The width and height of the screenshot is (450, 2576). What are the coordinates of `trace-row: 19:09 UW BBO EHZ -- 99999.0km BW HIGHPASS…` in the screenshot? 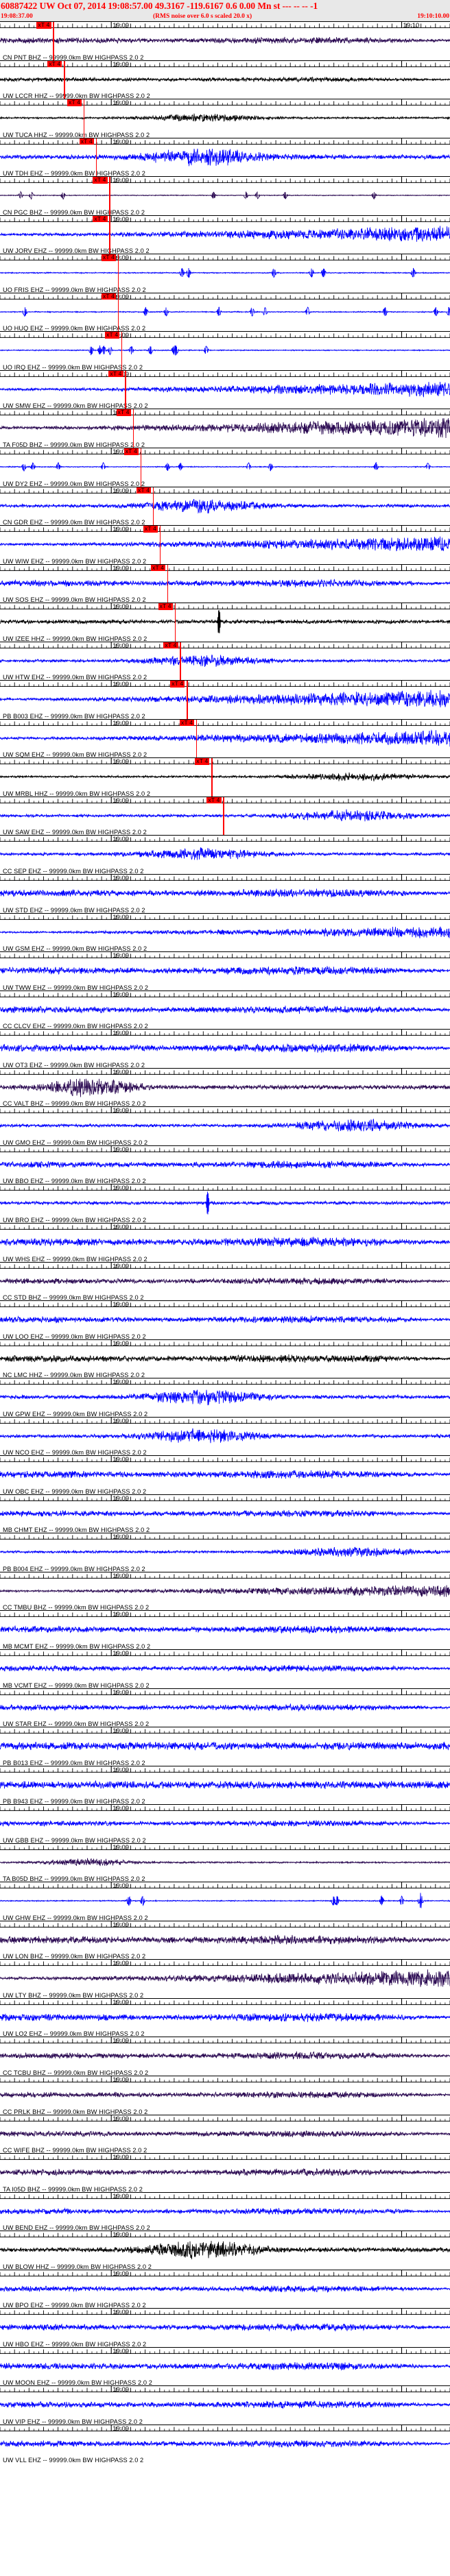 It's located at (225, 1164).